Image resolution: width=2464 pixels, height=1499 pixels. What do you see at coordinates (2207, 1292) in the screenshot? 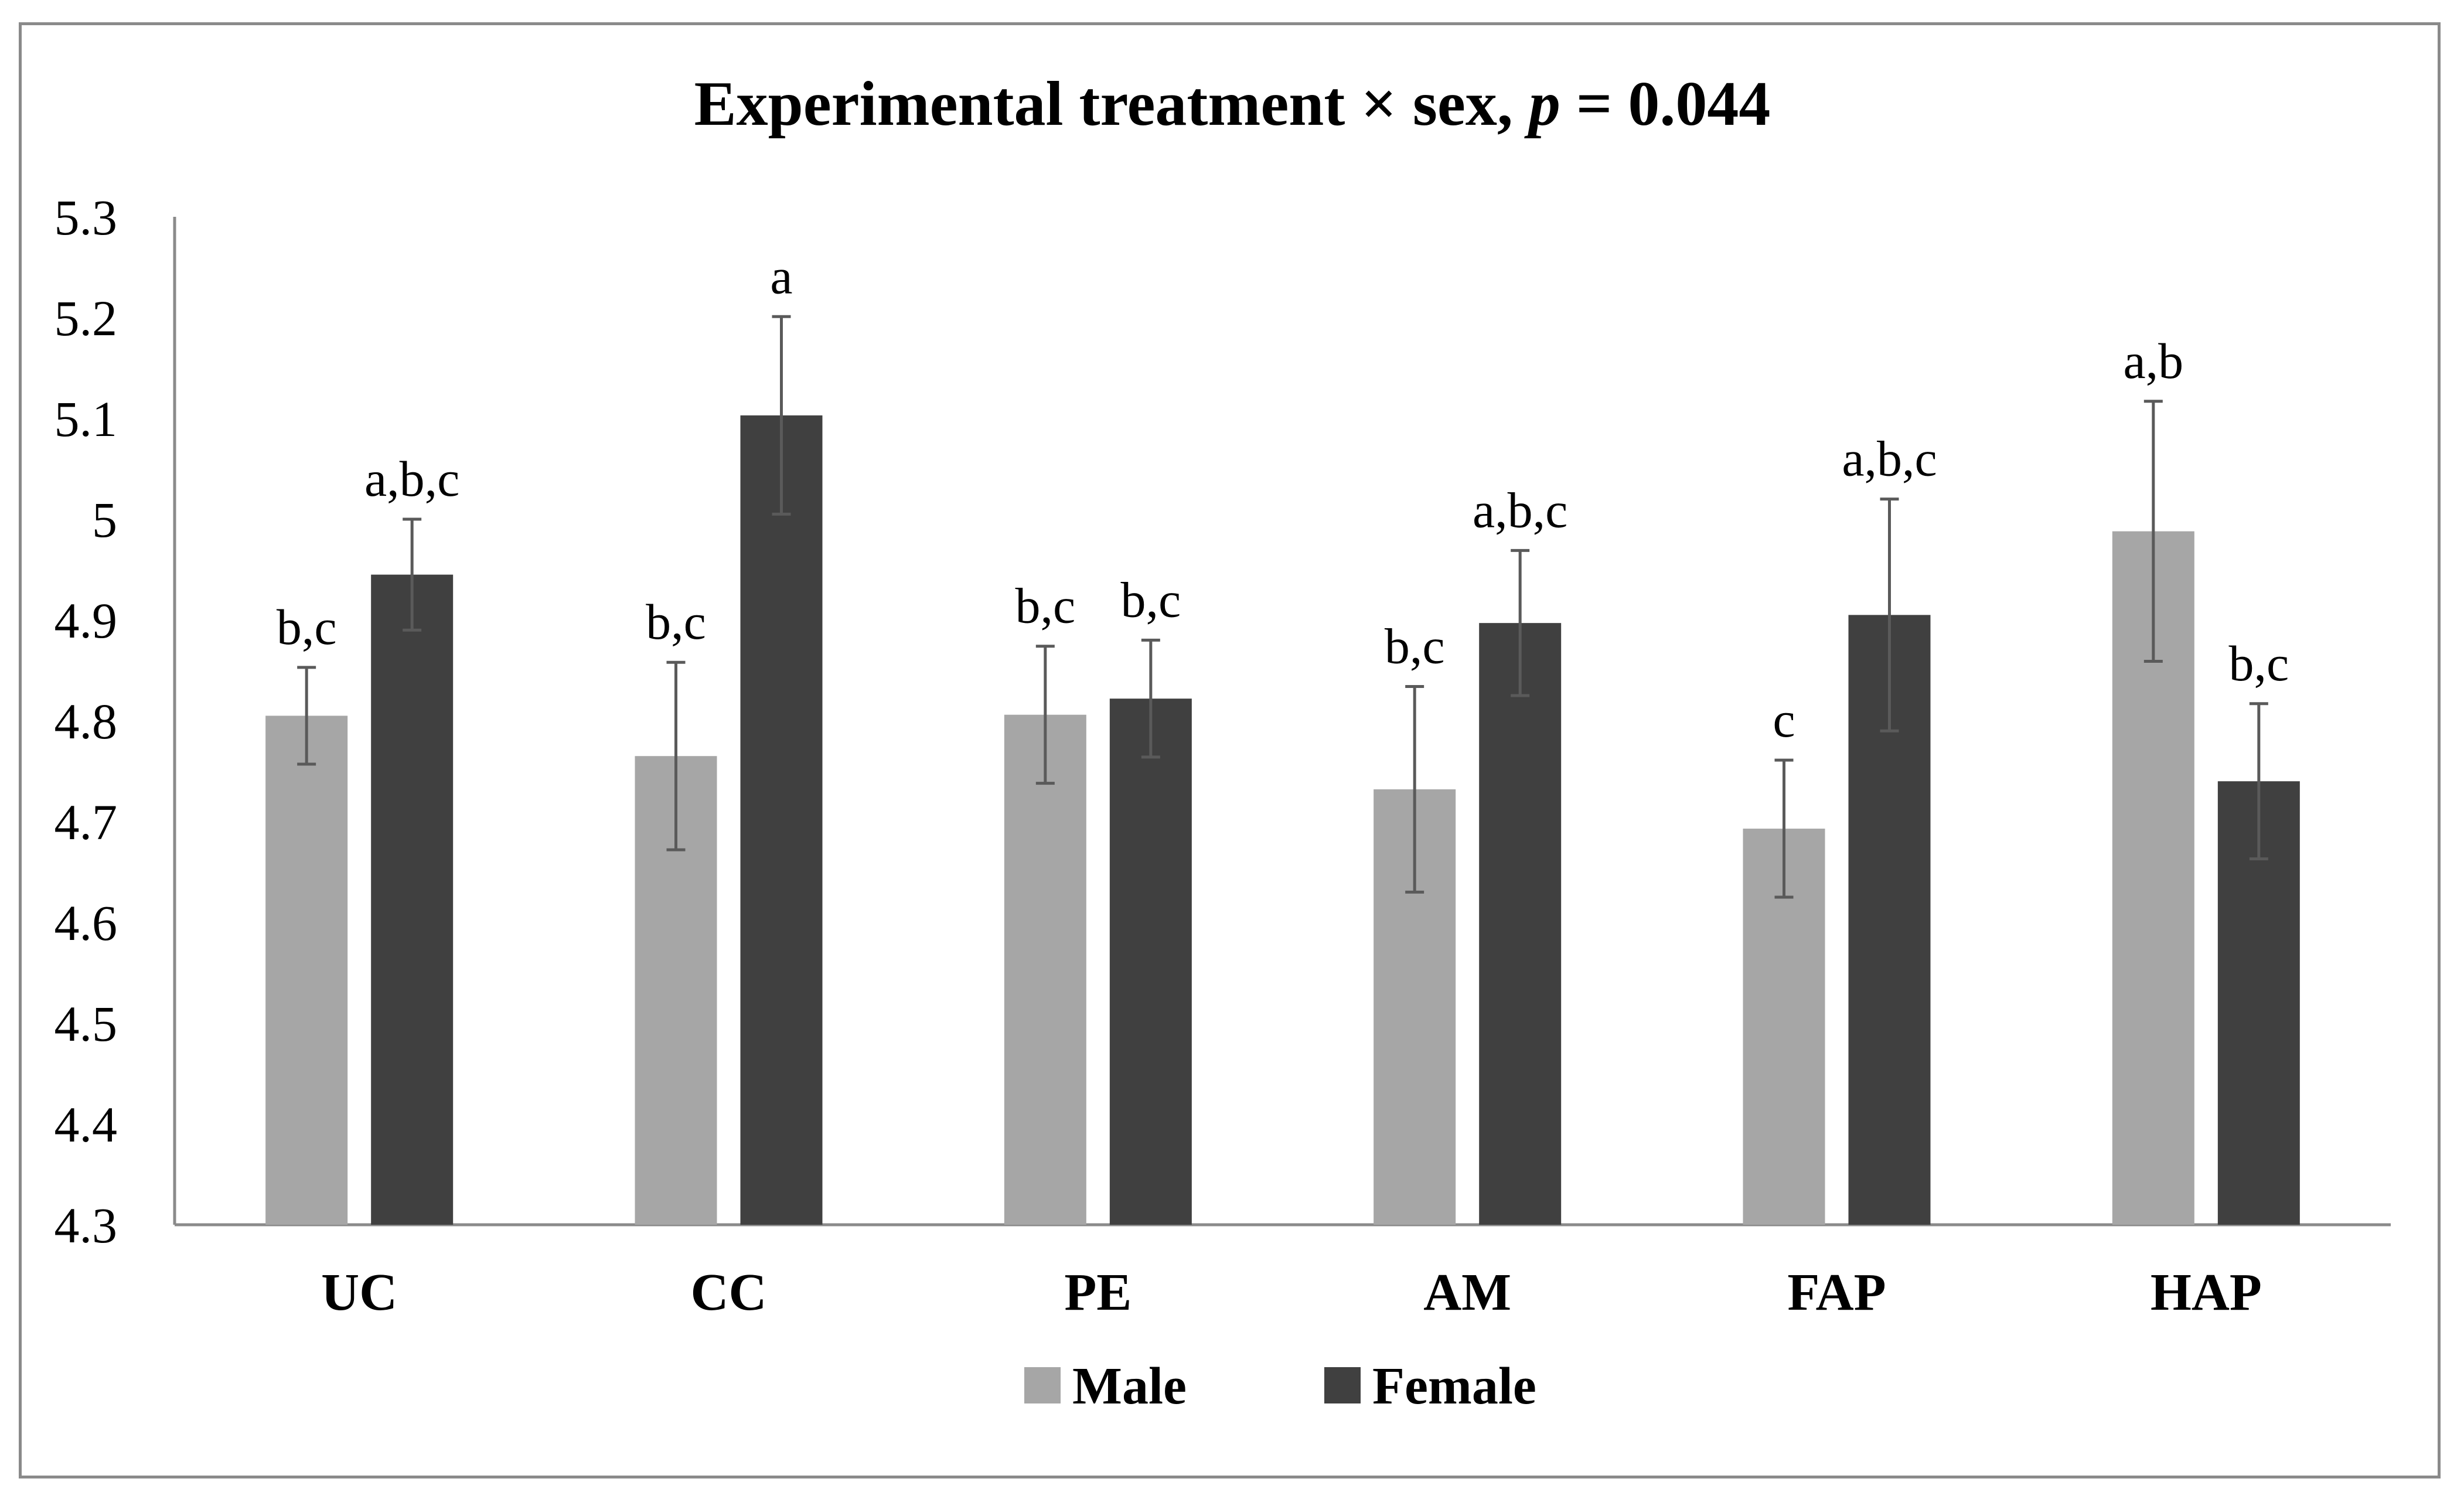
I see `x-tick-label: HAP` at bounding box center [2207, 1292].